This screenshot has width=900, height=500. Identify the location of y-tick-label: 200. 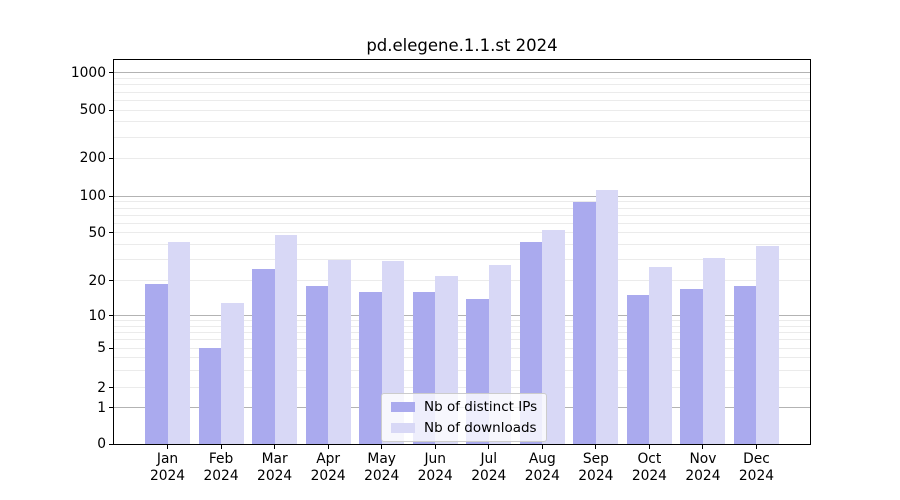
(92, 158).